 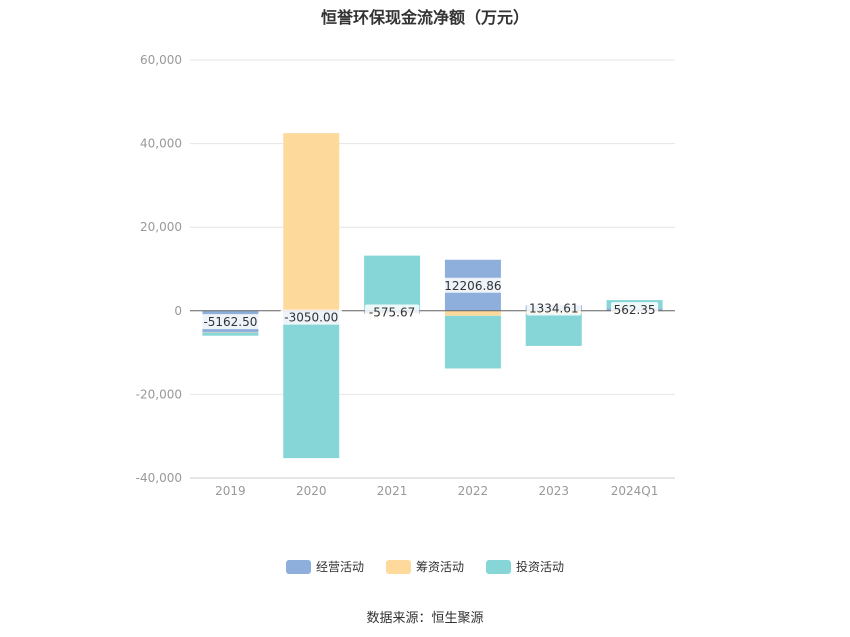 I want to click on x-tick-label: 2022, so click(x=473, y=491).